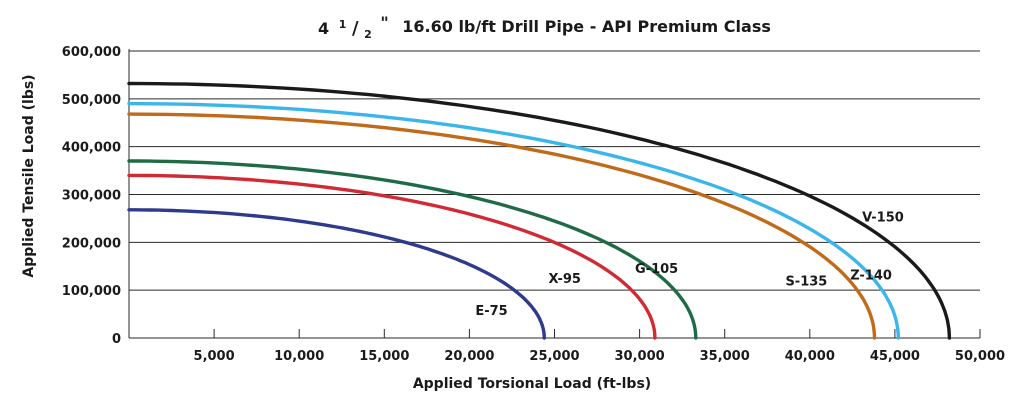 Image resolution: width=1024 pixels, height=404 pixels. Describe the element at coordinates (368, 34) in the screenshot. I see `title-fraction-denominator: 2` at that location.